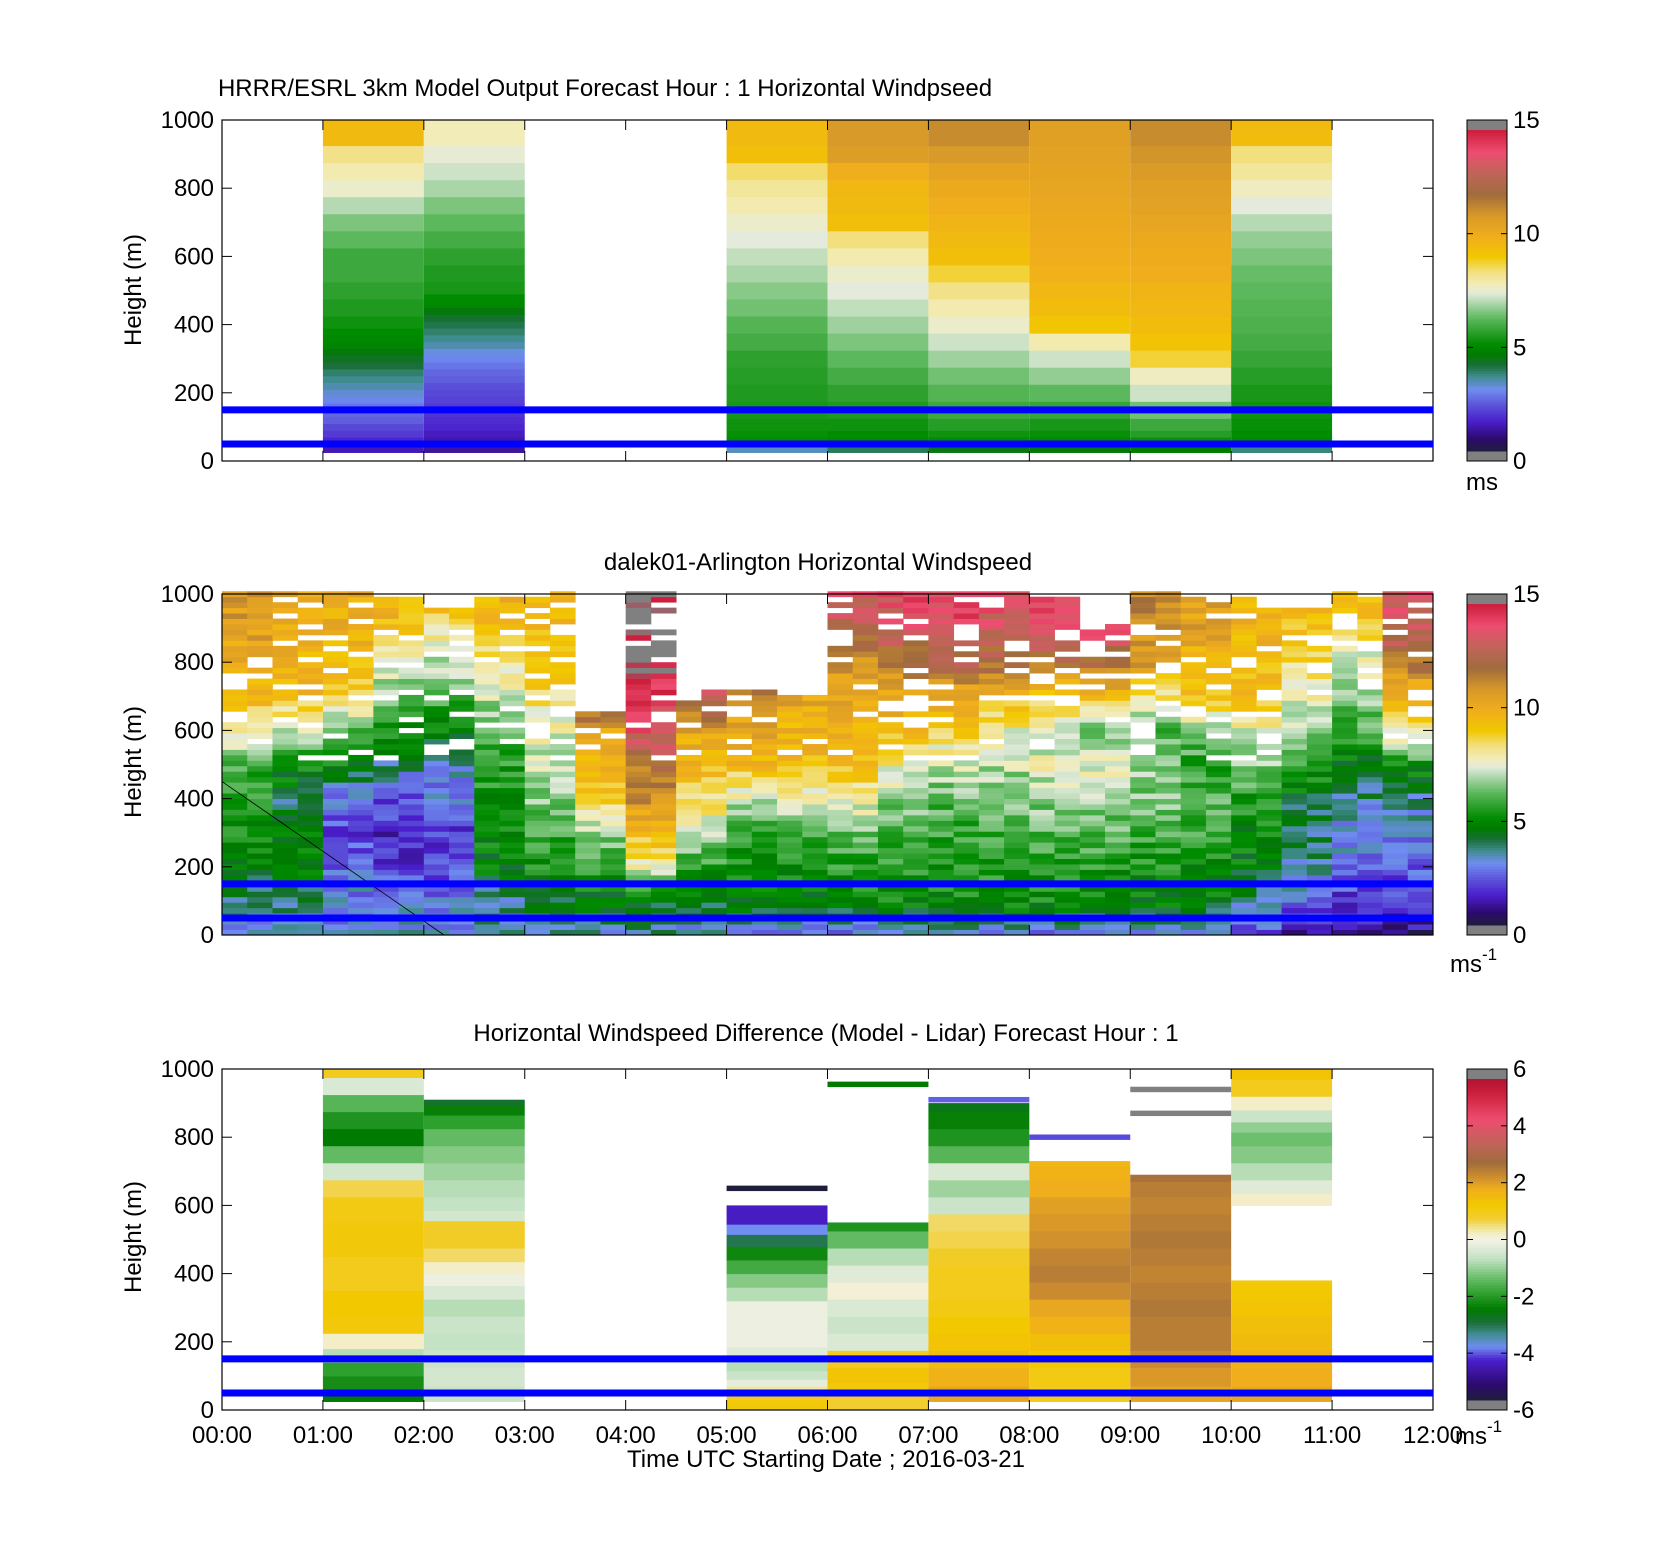 This screenshot has width=1680, height=1561. Describe the element at coordinates (525, 1435) in the screenshot. I see `x-tick-label: 03:00` at that location.